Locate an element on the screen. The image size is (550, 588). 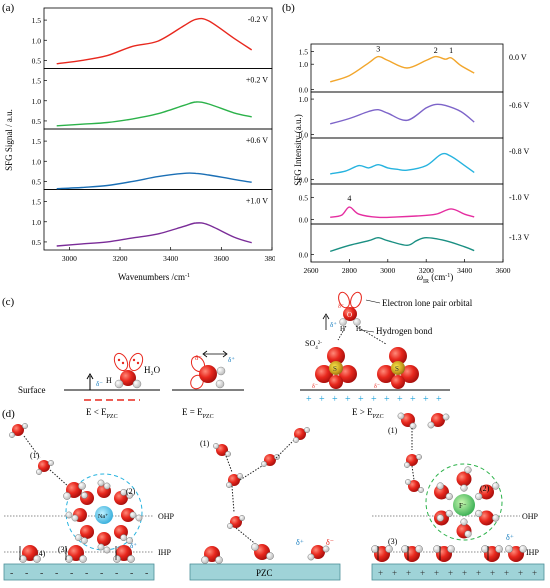
pzc-slab-label: PZC is located at coordinates (264, 573).